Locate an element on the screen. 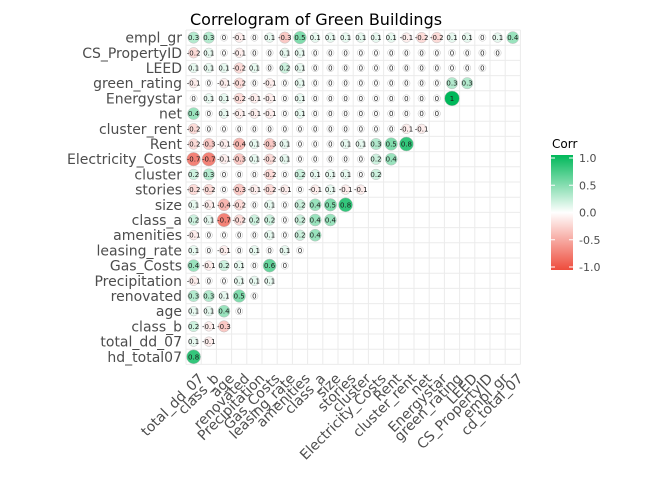 Image resolution: width=672 pixels, height=480 pixels. corr-label-Electricity_Costs-renovated: -0.3 is located at coordinates (239, 160).